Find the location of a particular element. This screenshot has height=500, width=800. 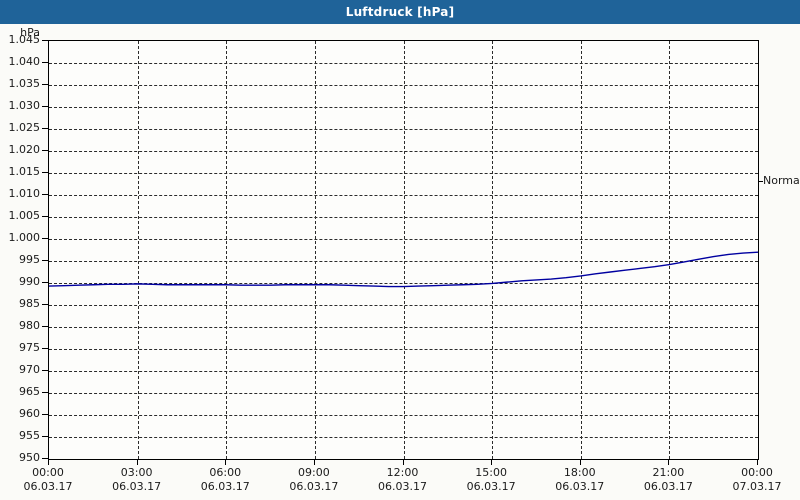

y-axis-tick-label: 1.015 is located at coordinates (24, 171).